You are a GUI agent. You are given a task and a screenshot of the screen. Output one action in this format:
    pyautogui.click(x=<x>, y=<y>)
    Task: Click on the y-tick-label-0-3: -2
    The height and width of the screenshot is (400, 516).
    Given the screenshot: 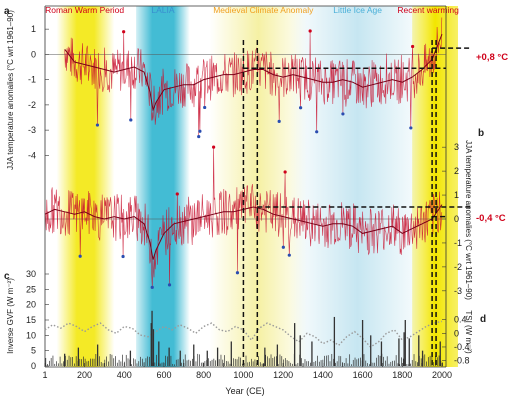 What is the action you would take?
    pyautogui.click(x=32, y=105)
    